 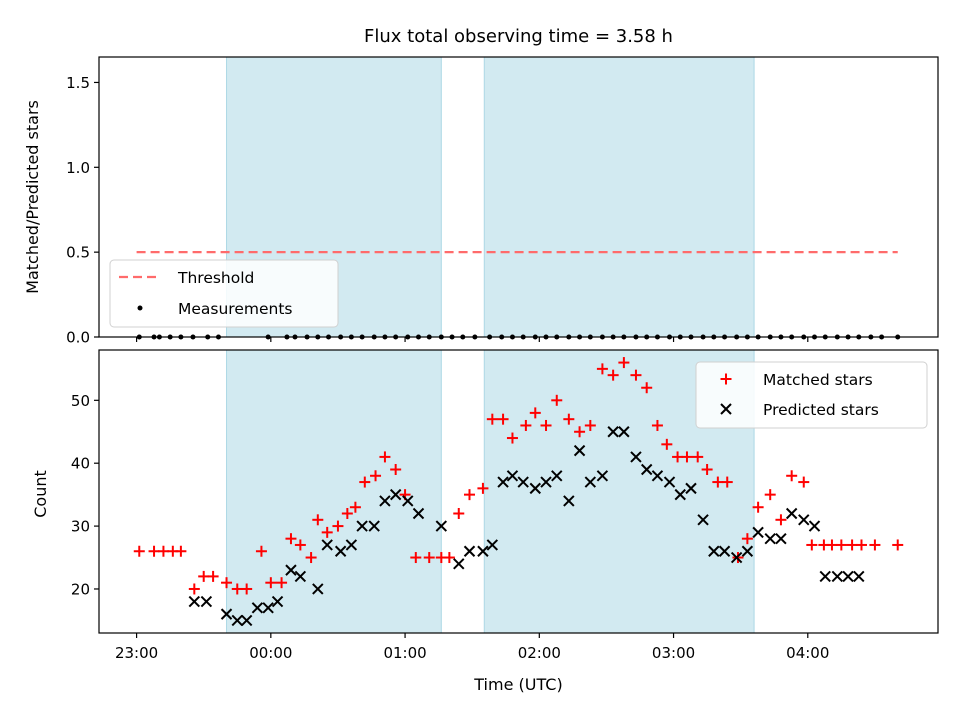 I want to click on bottom-legend-box, so click(x=811, y=395).